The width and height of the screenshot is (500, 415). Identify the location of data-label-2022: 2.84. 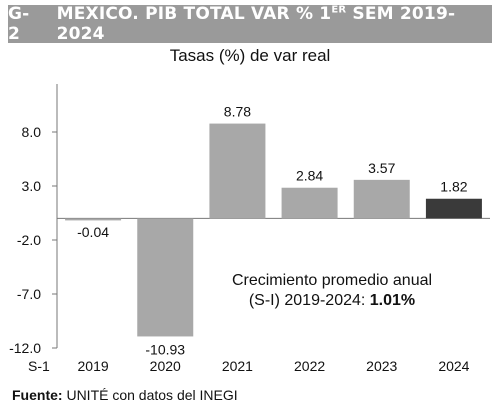
(309, 176).